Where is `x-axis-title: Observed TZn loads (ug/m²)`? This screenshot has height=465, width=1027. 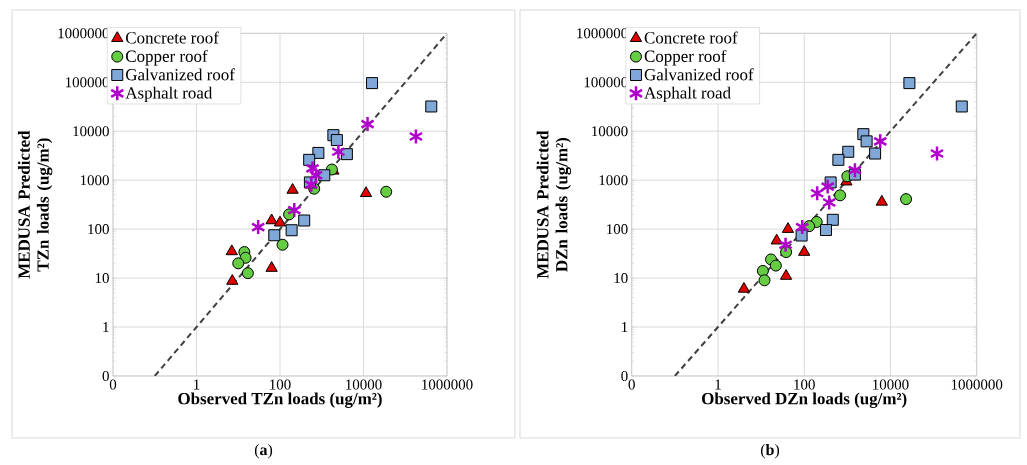 x-axis-title: Observed TZn loads (ug/m²) is located at coordinates (280, 400).